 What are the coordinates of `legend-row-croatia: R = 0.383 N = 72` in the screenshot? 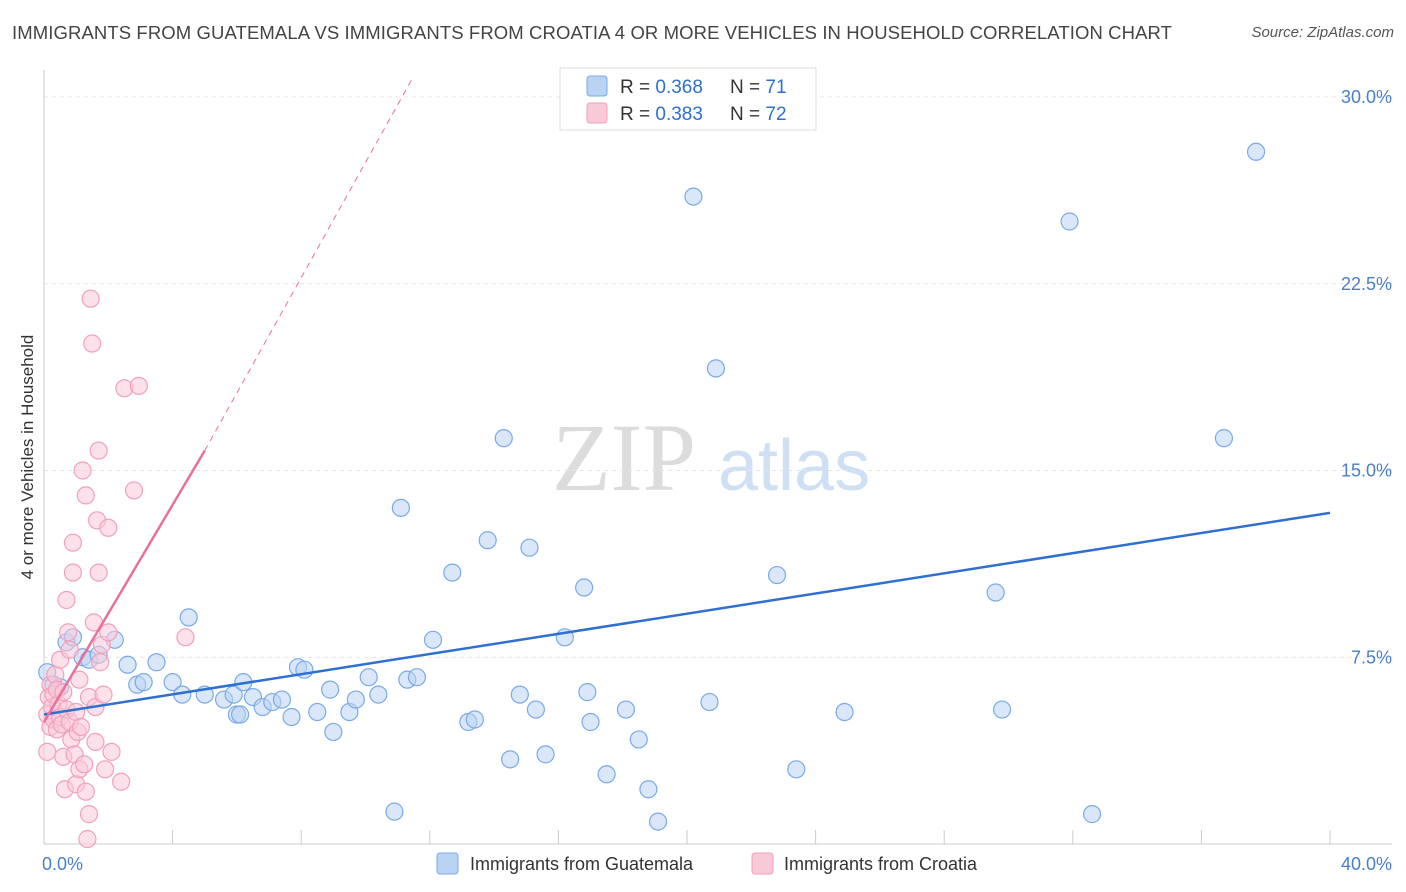 It's located at (703, 114).